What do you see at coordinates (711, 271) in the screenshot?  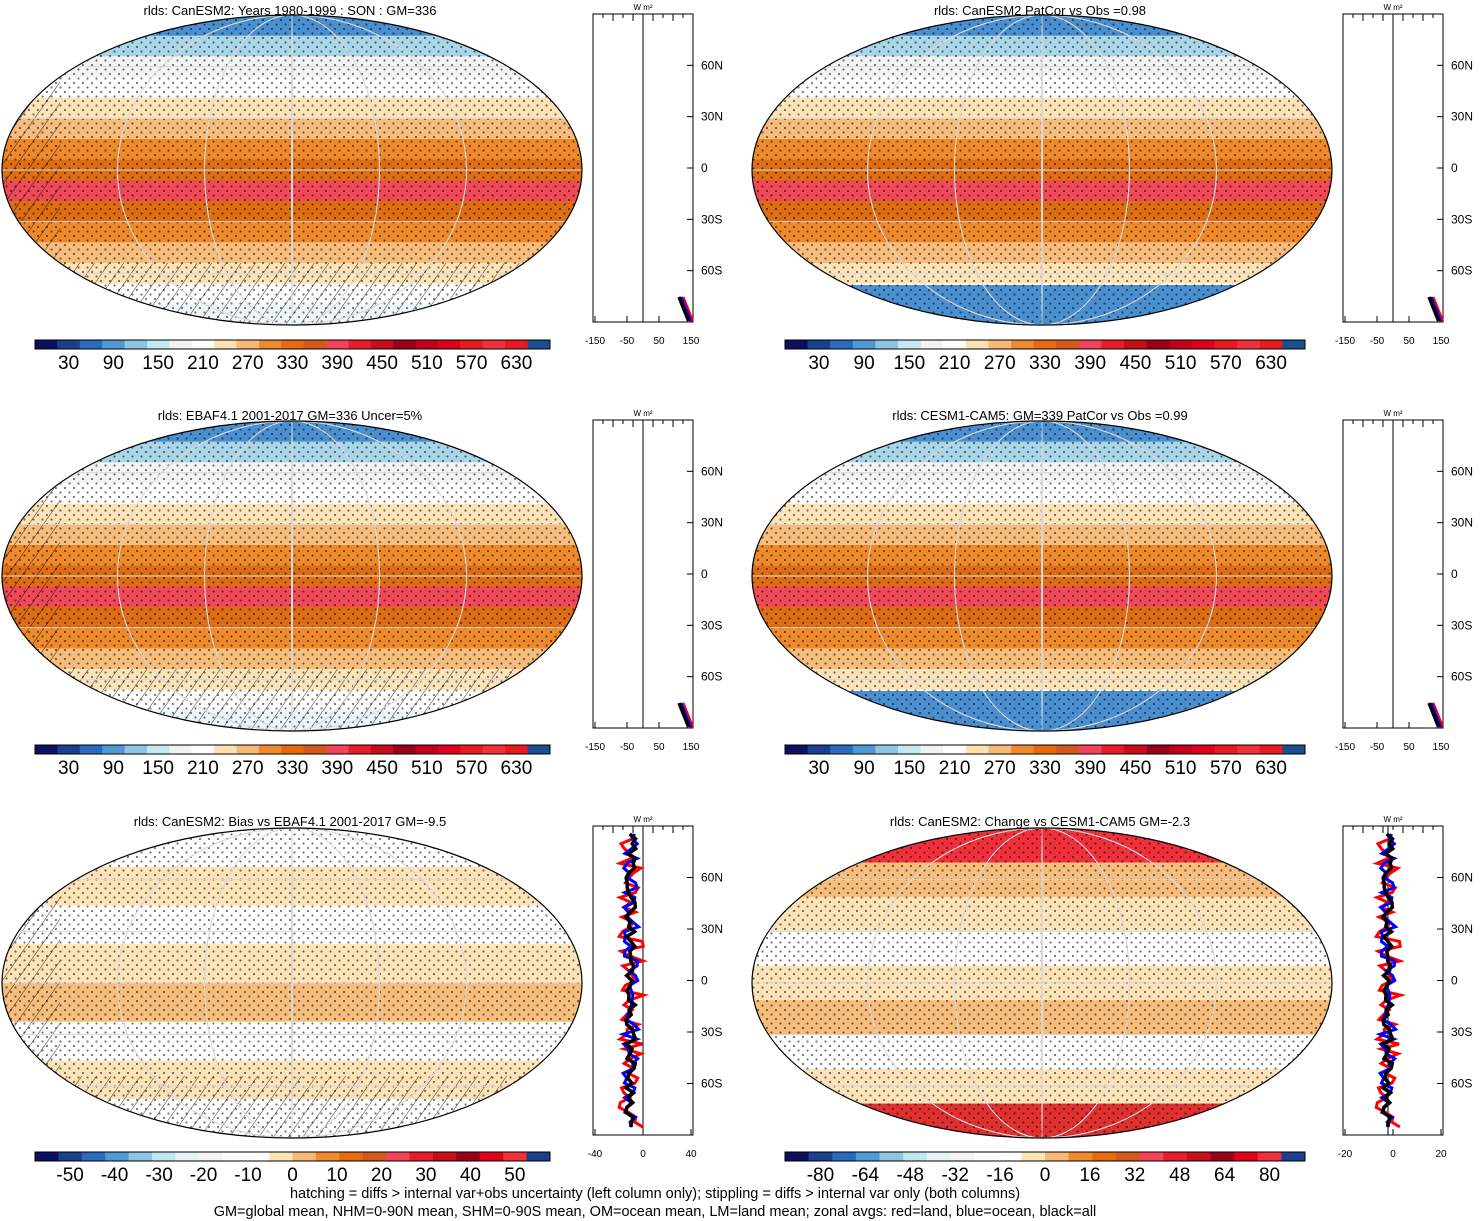 I see `zonal-lat-label: 60S` at bounding box center [711, 271].